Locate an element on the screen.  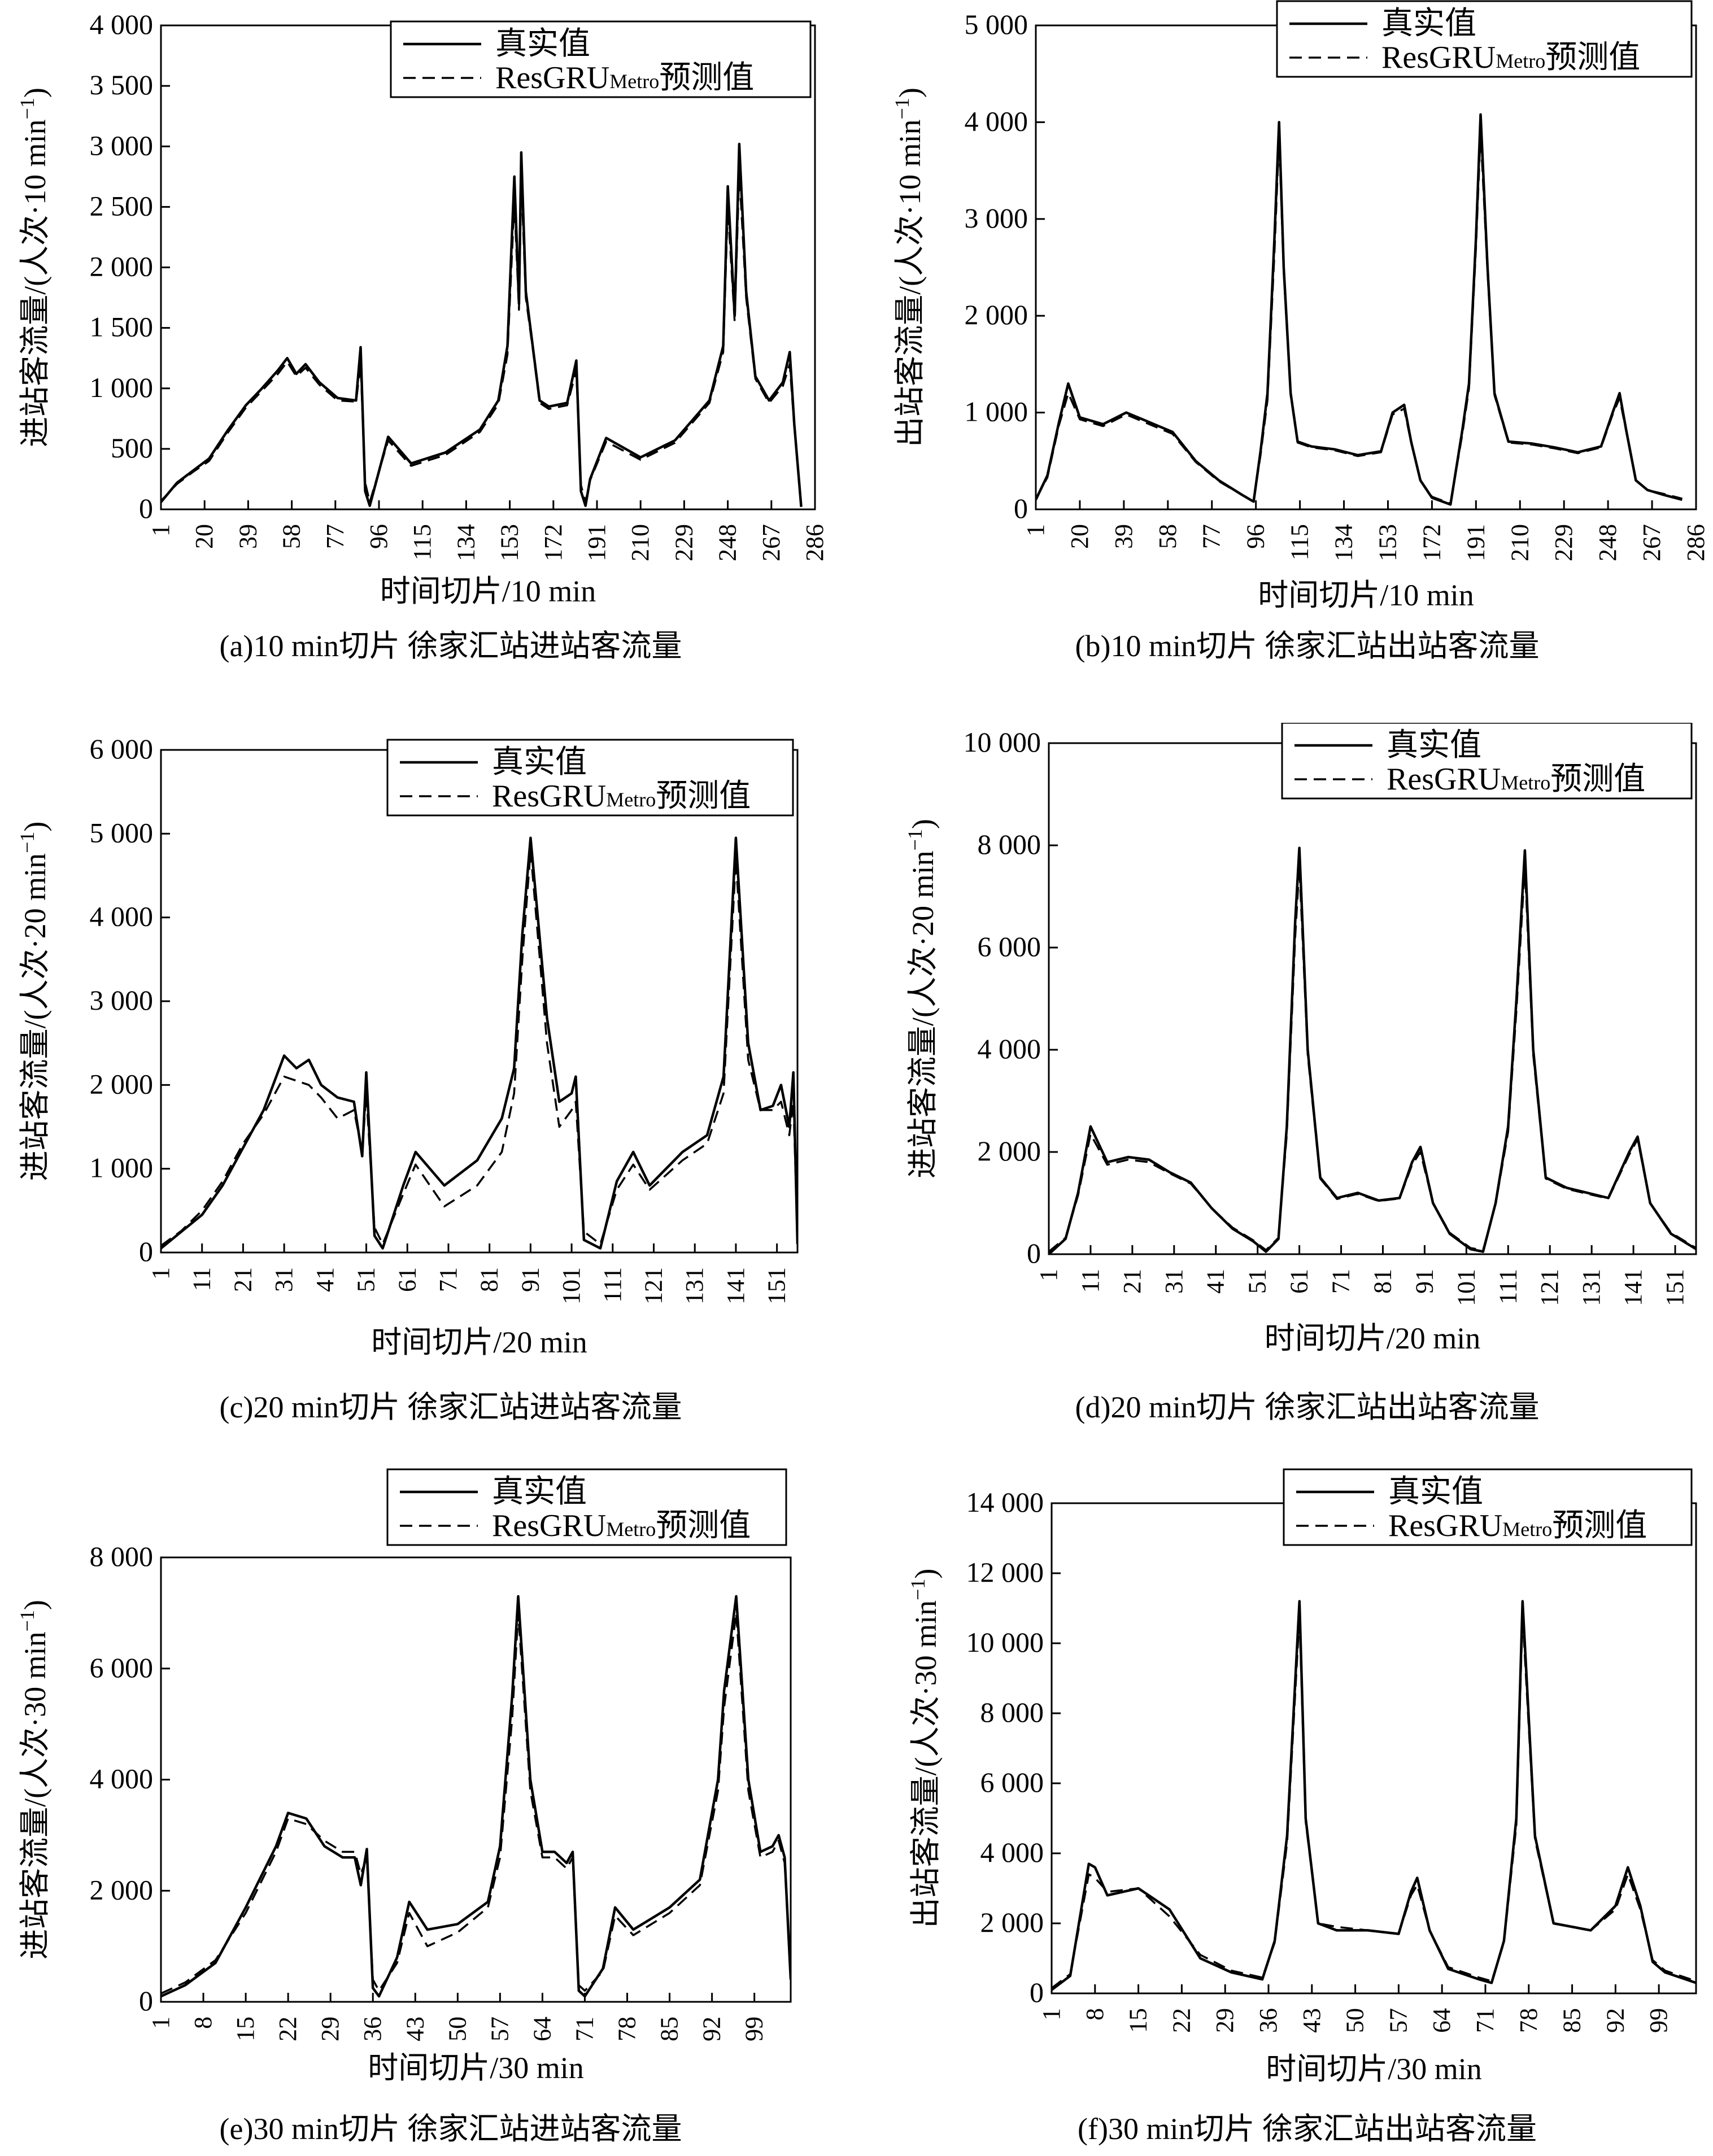
x-tick-label: 115 is located at coordinates (1300, 542).